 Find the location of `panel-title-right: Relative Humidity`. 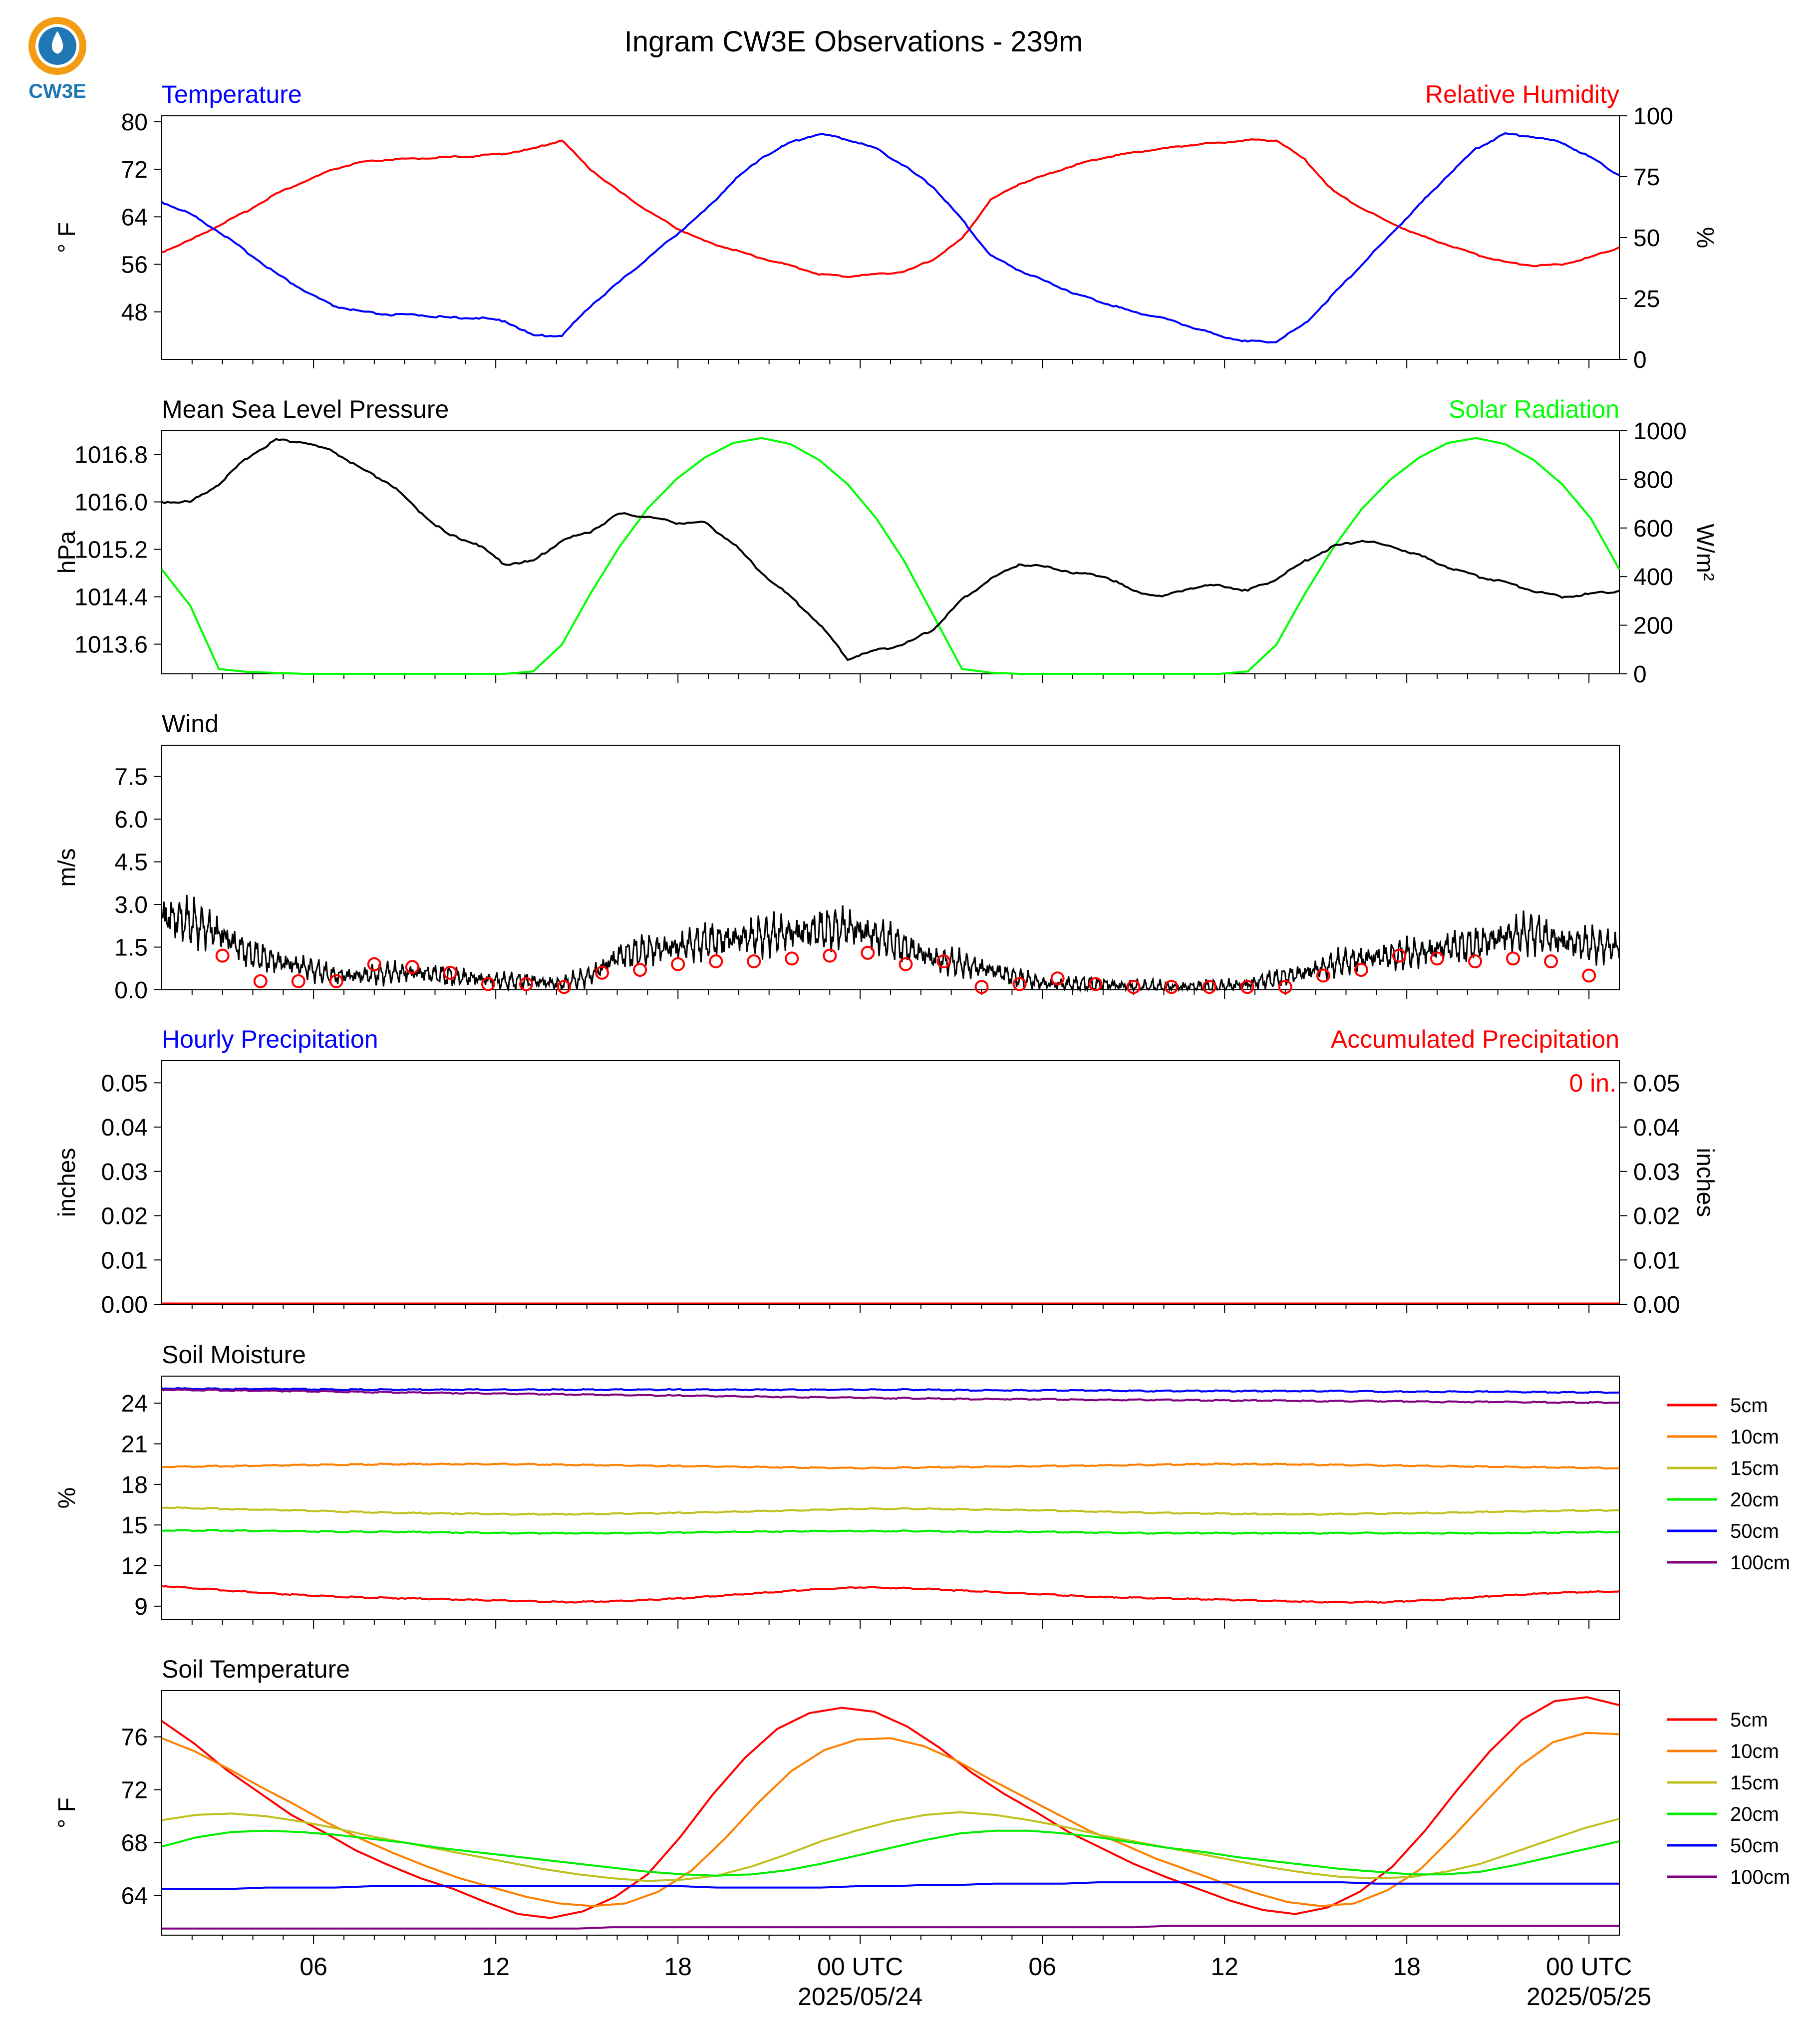

panel-title-right: Relative Humidity is located at coordinates (1522, 94).